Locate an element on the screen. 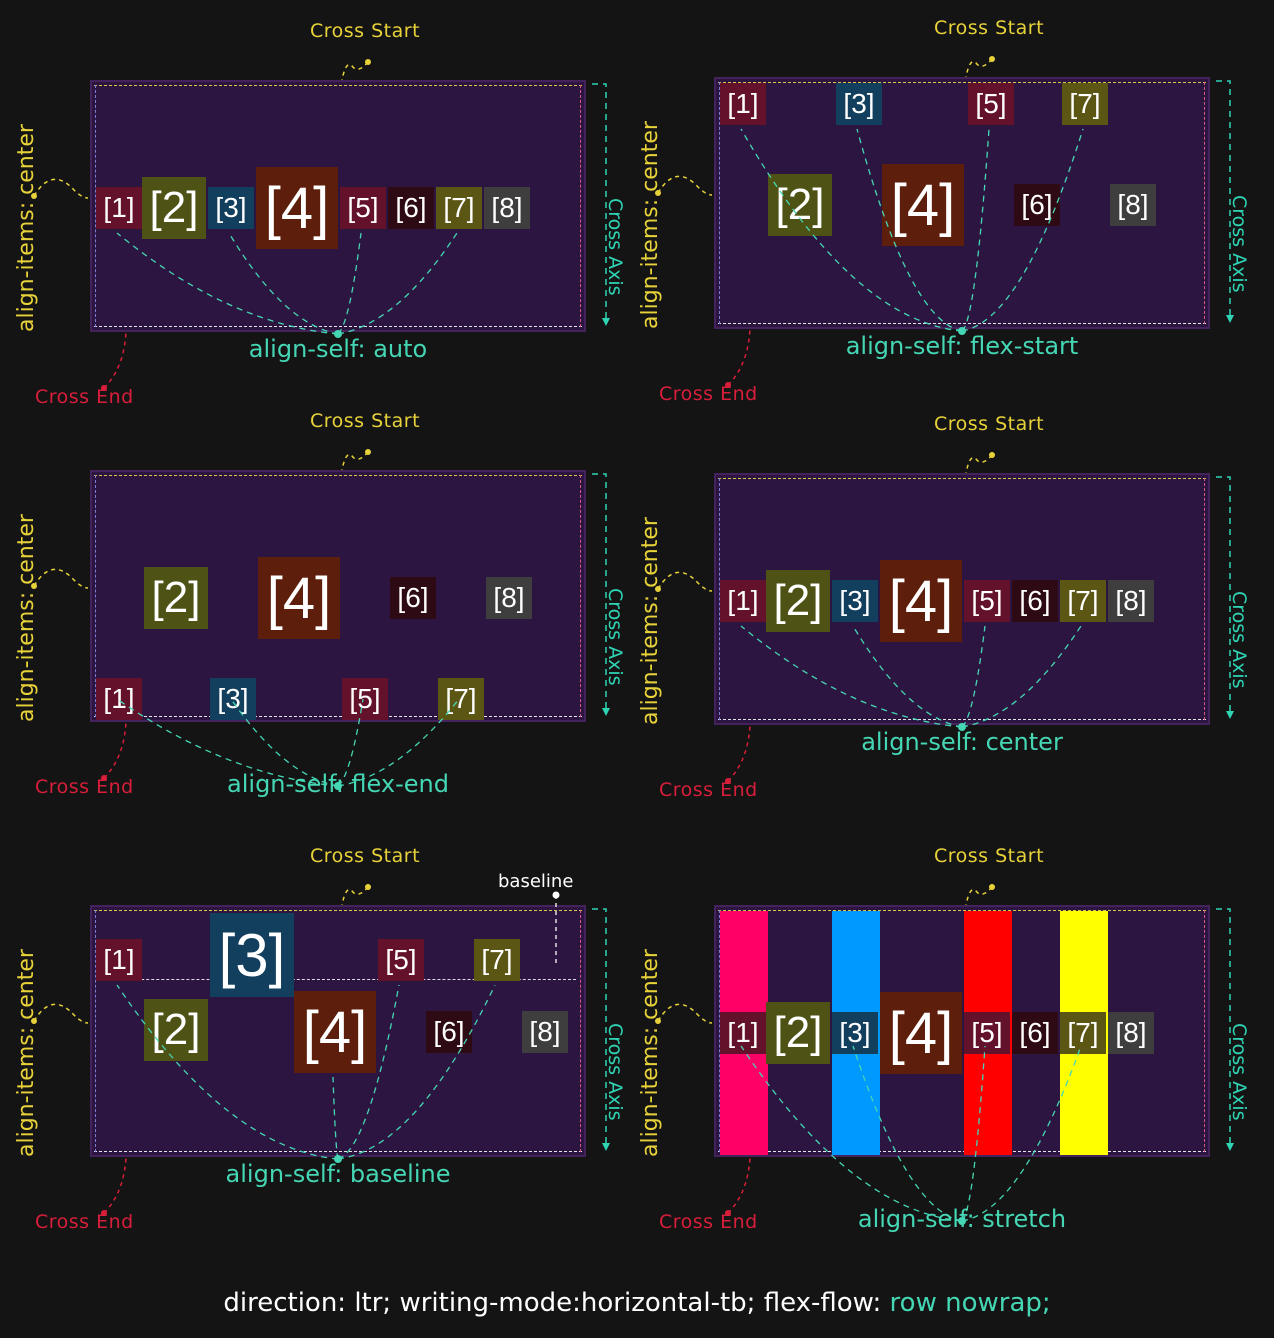 The image size is (1274, 1338). align-self-label: align-self: baseline is located at coordinates (338, 1174).